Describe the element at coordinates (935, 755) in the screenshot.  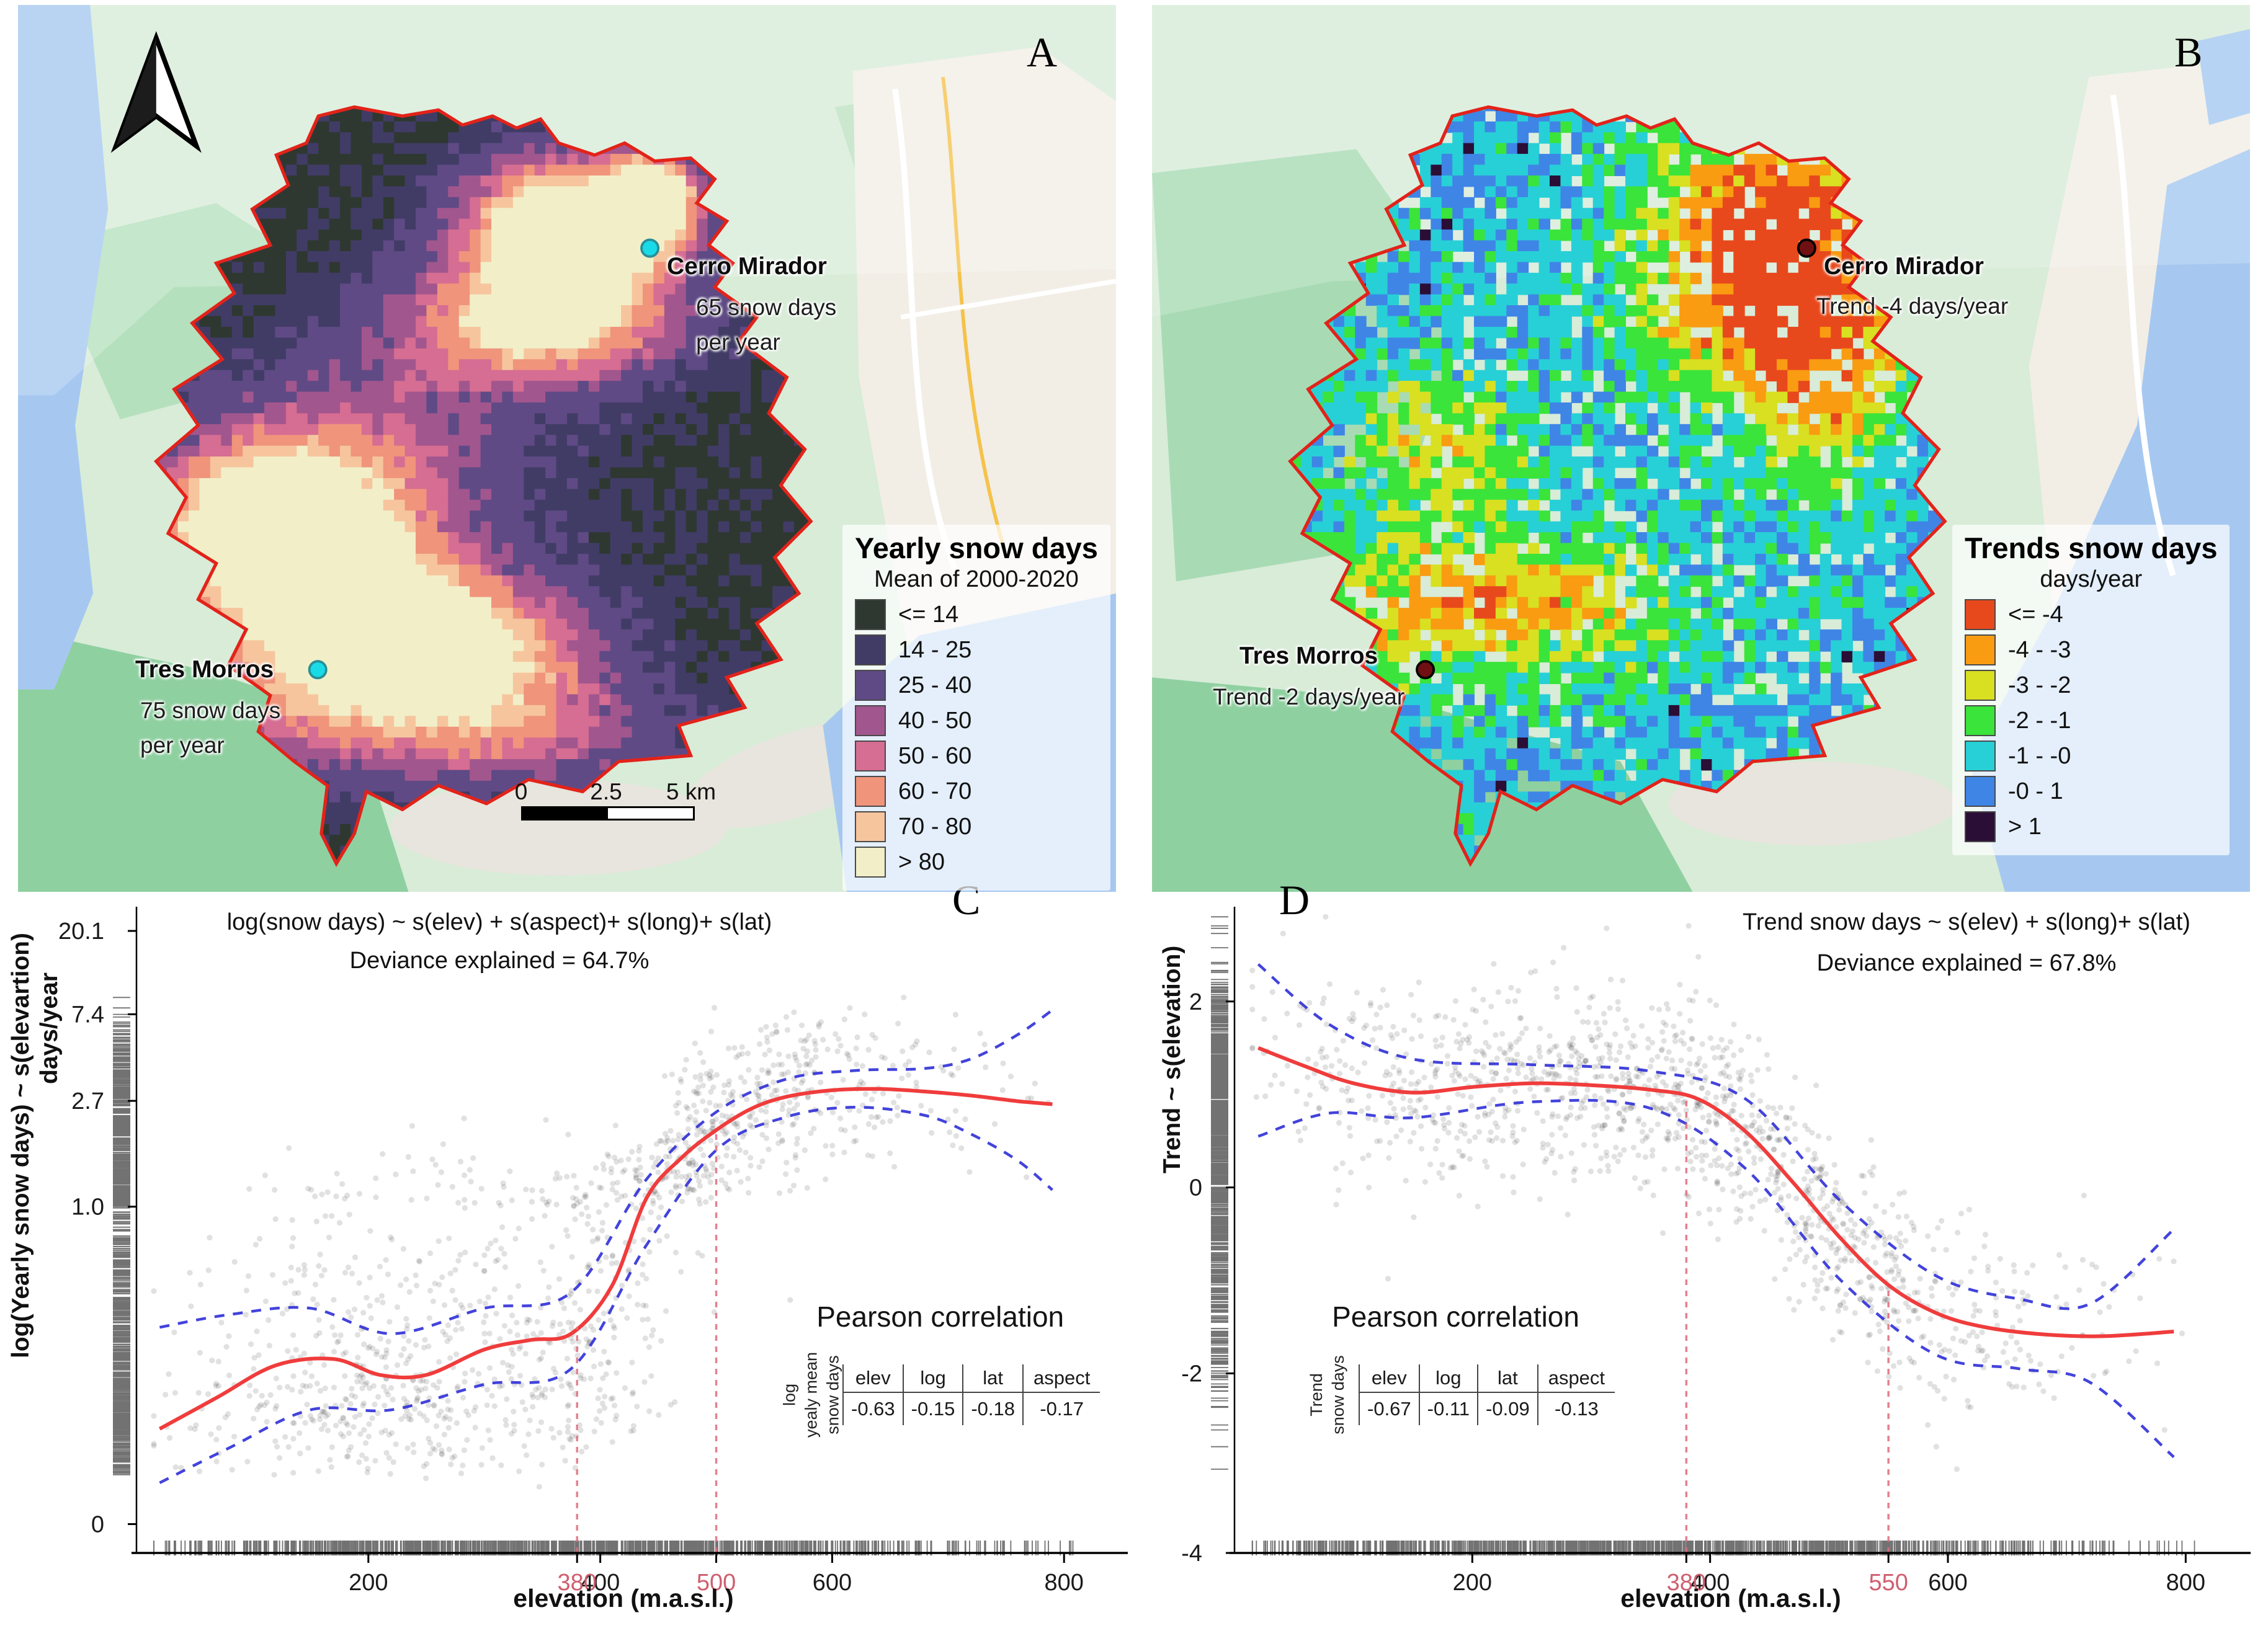
I see `legend-class-label: 50 - 60` at that location.